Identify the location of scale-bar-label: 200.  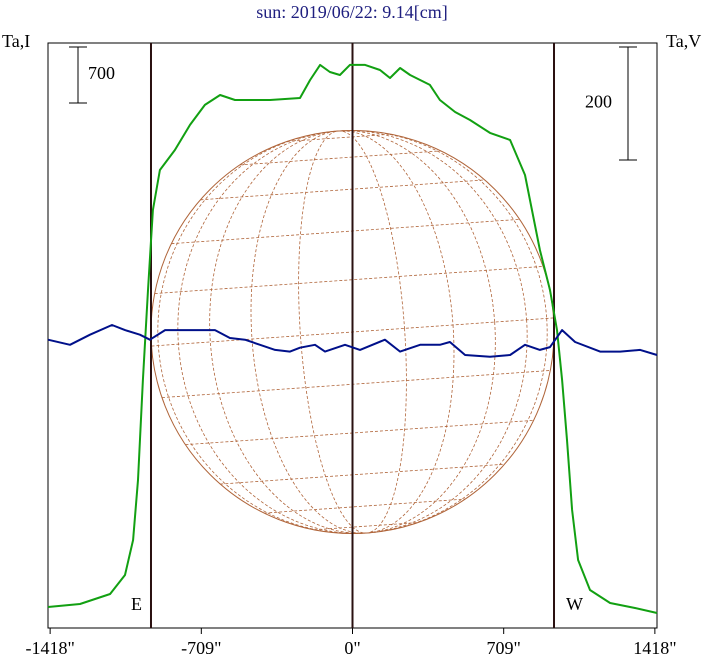
(598, 102).